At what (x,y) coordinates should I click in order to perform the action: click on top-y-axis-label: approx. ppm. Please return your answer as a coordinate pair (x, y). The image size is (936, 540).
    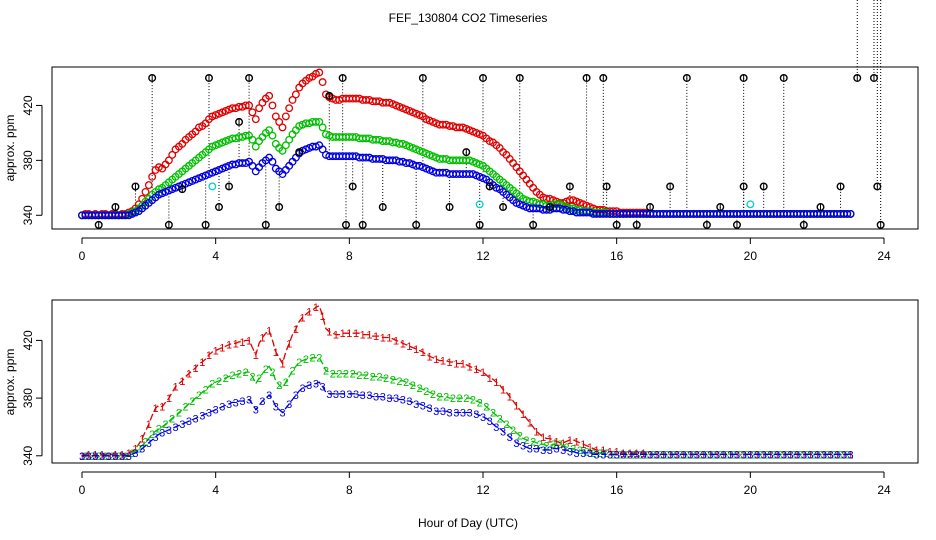
    Looking at the image, I should click on (10, 148).